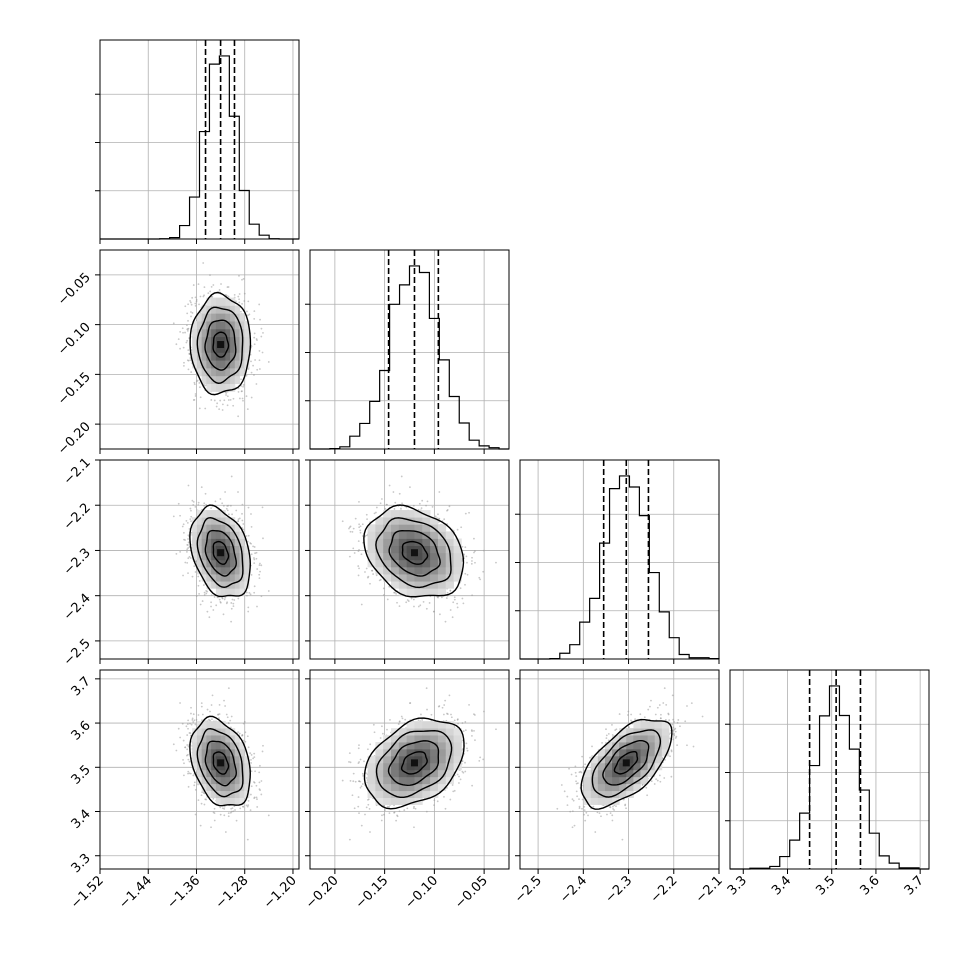 The width and height of the screenshot is (970, 970). Describe the element at coordinates (220, 551) in the screenshot. I see `contour-line` at that location.